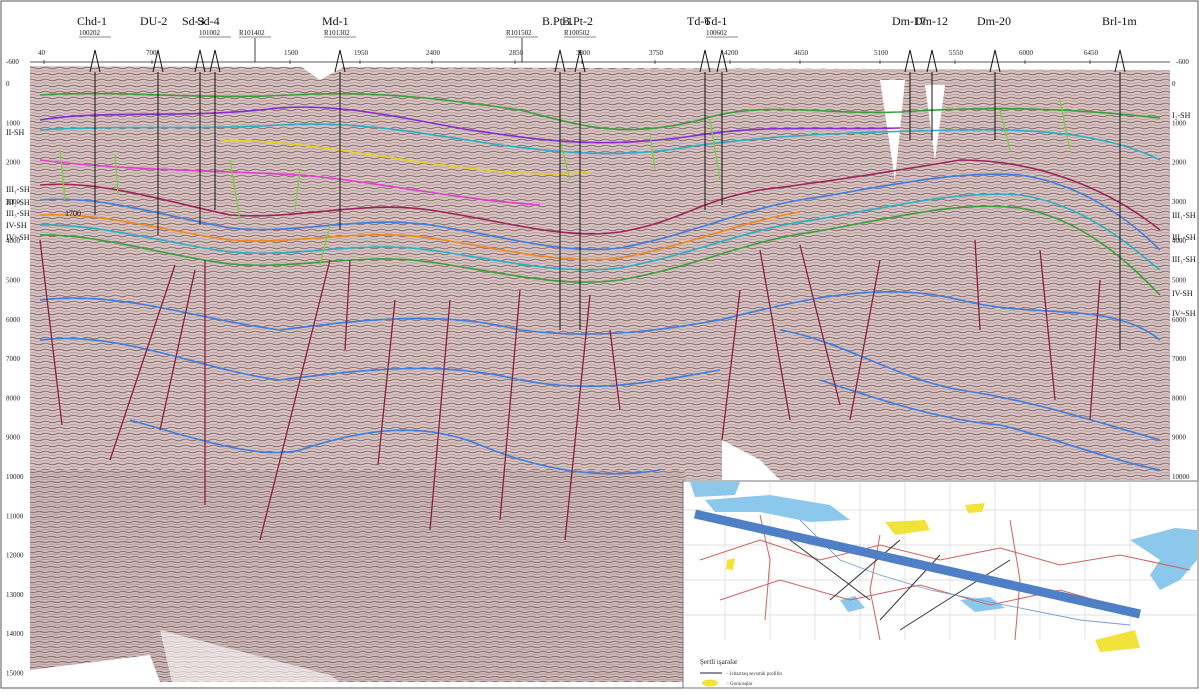 This screenshot has width=1199, height=694. What do you see at coordinates (337, 33) in the screenshot?
I see `well-code-label: R101302` at bounding box center [337, 33].